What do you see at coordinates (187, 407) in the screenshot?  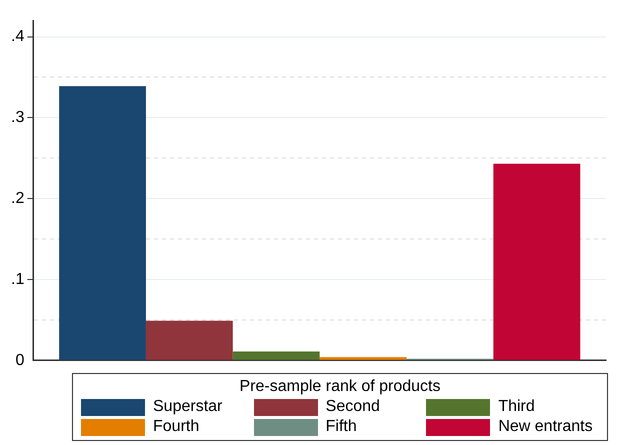 I see `legend-label: Superstar` at bounding box center [187, 407].